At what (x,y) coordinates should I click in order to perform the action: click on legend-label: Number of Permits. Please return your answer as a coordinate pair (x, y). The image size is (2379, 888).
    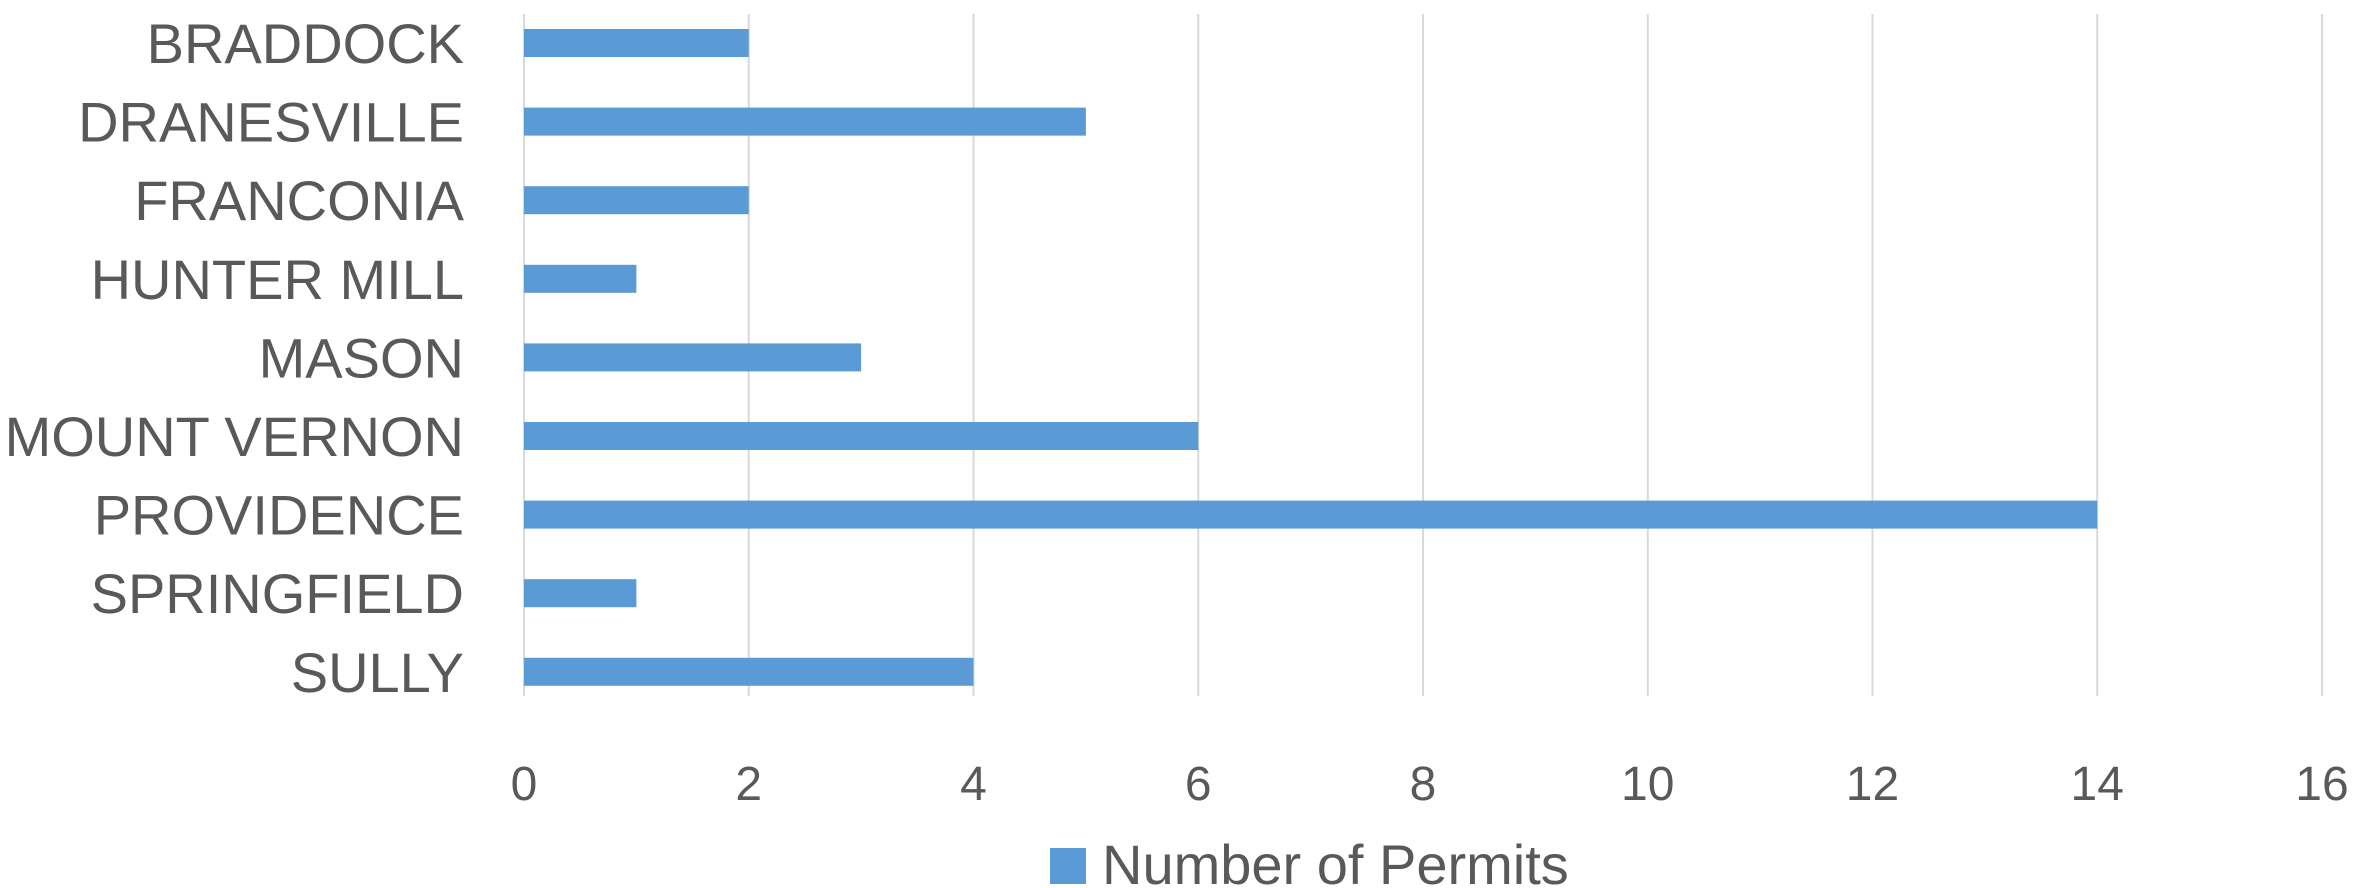
    Looking at the image, I should click on (1335, 860).